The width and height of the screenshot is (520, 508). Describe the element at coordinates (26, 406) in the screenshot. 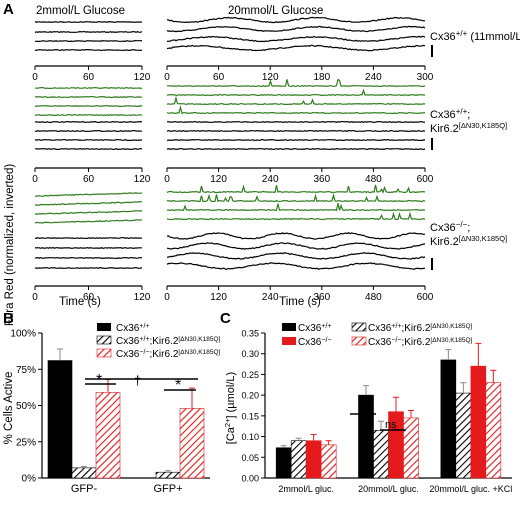

I see `y-tick-label: 50%` at that location.